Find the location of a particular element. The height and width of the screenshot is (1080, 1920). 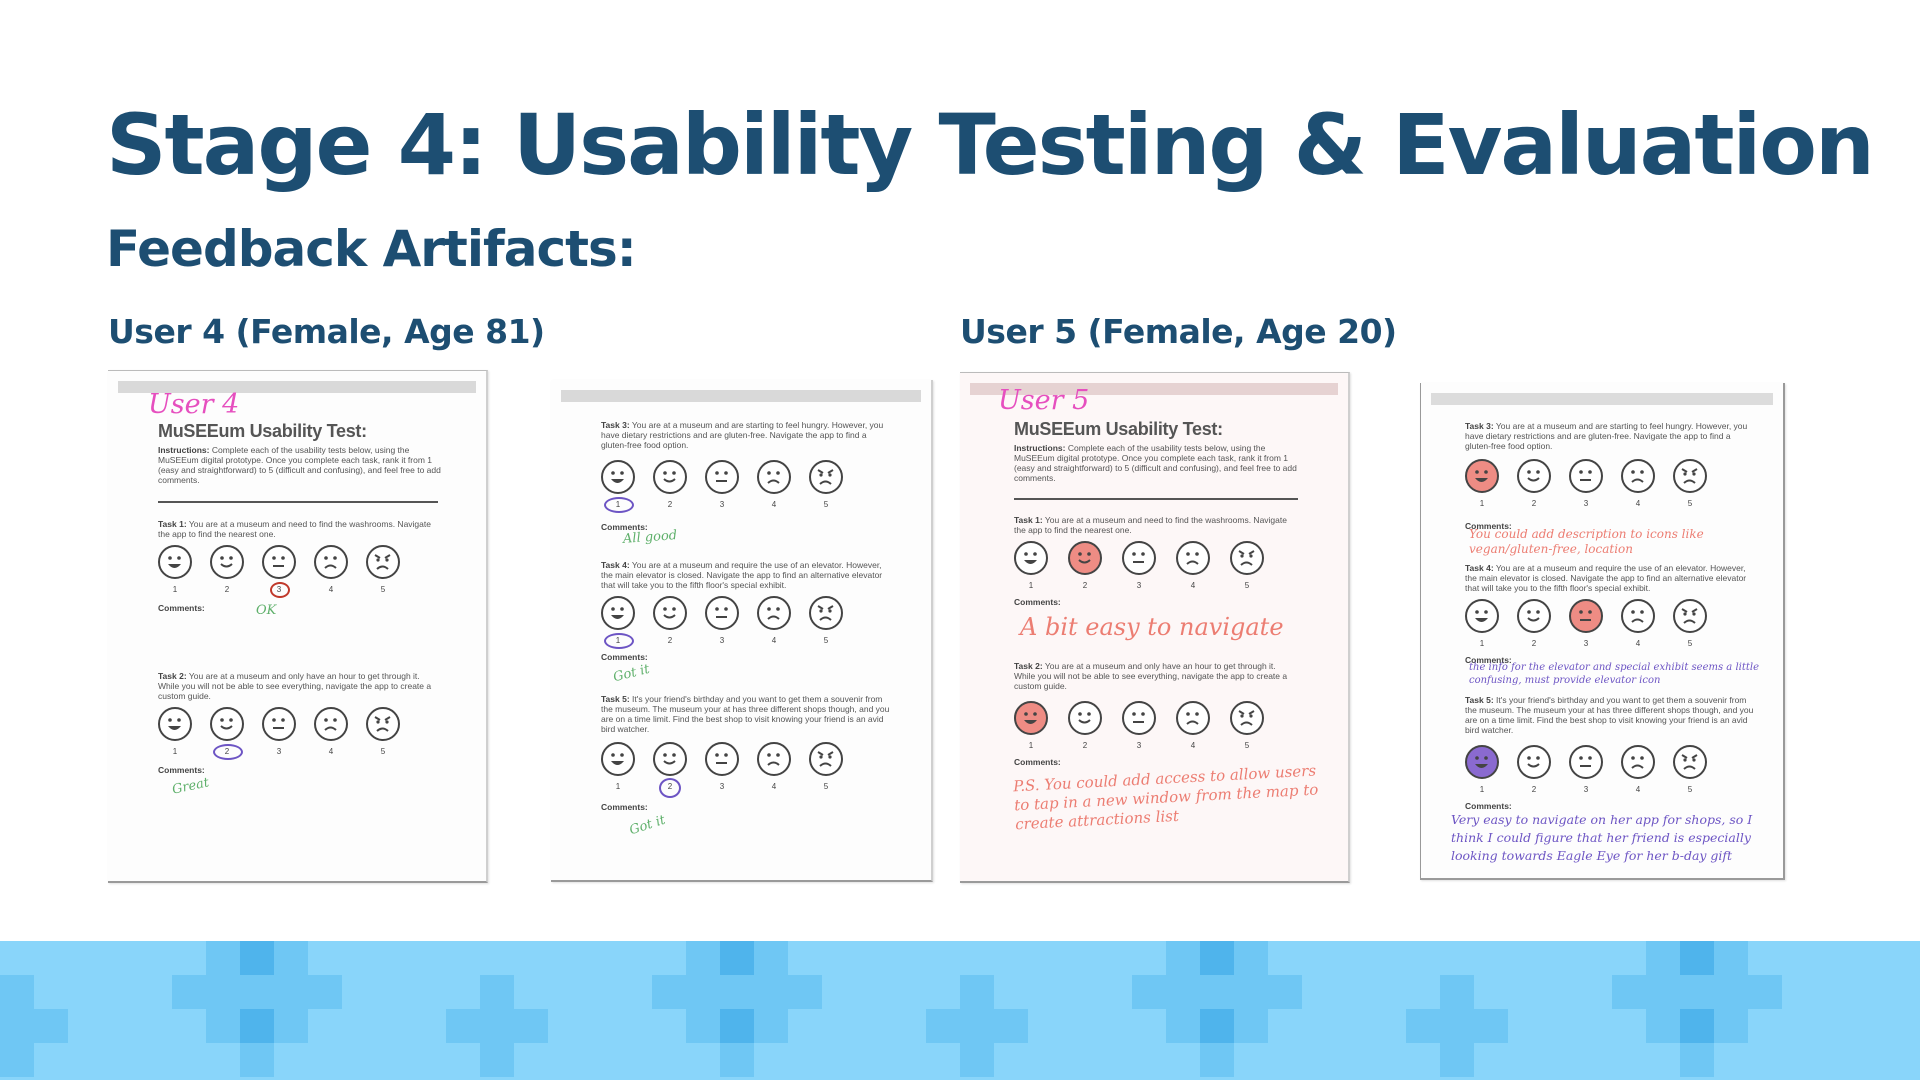

slide-title: Stage 4: Usability Testing & Evaluation is located at coordinates (990, 145).